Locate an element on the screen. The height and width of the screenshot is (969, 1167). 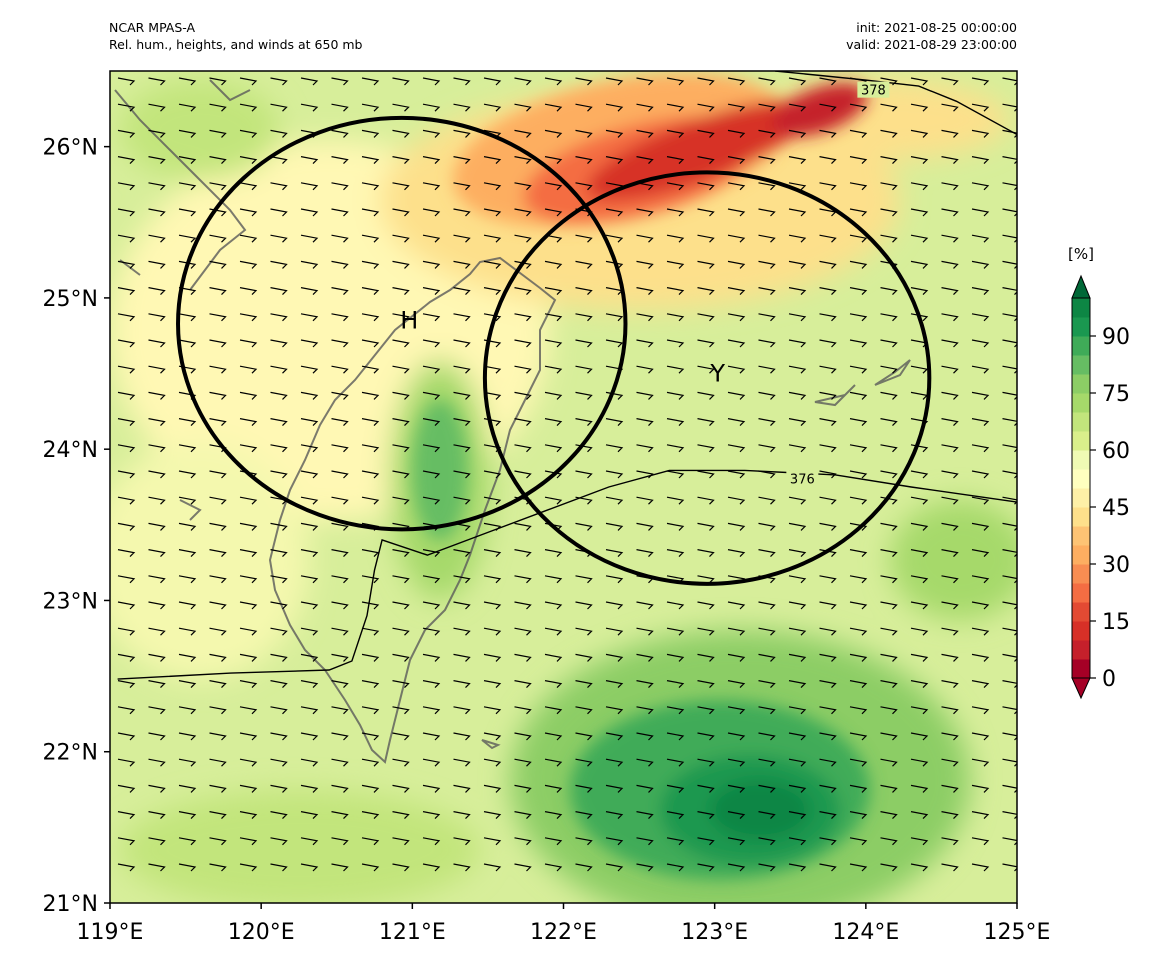
x-tick-label: 125°E is located at coordinates (1017, 932).